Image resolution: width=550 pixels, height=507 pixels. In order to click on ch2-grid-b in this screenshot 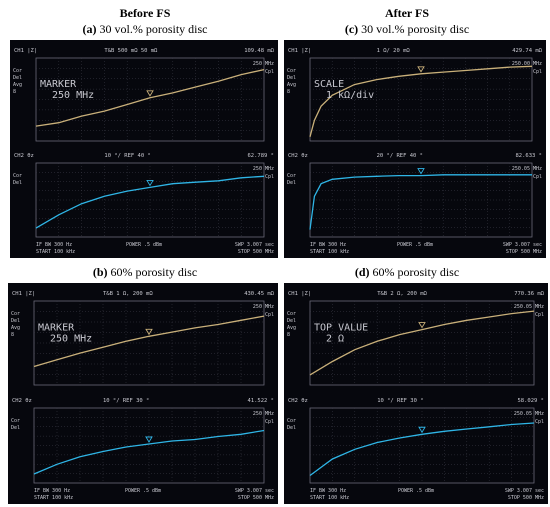, I will do `click(149, 445)`.